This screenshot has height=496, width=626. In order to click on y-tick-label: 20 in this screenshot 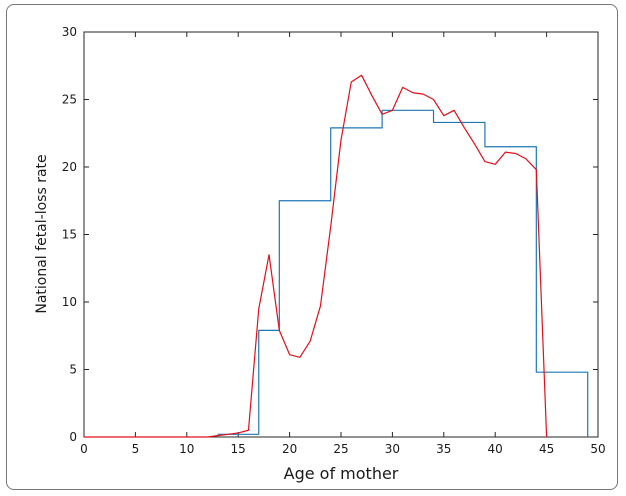, I will do `click(69, 167)`.